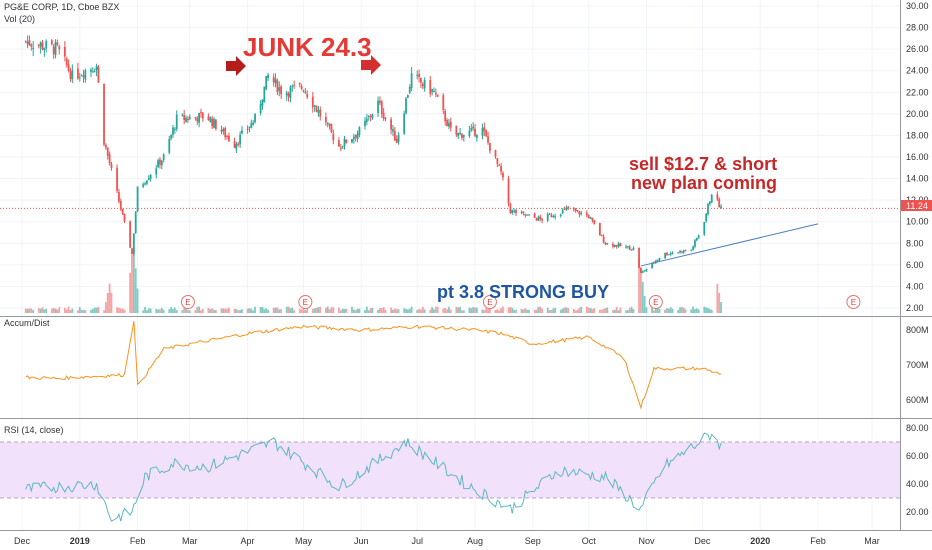 Image resolution: width=932 pixels, height=550 pixels. What do you see at coordinates (475, 541) in the screenshot?
I see `x-tick-label: Aug` at bounding box center [475, 541].